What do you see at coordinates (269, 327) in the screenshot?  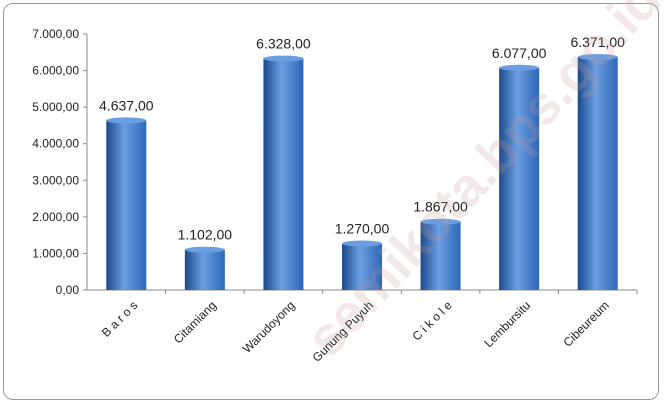 I see `category-label: Warudoyong` at bounding box center [269, 327].